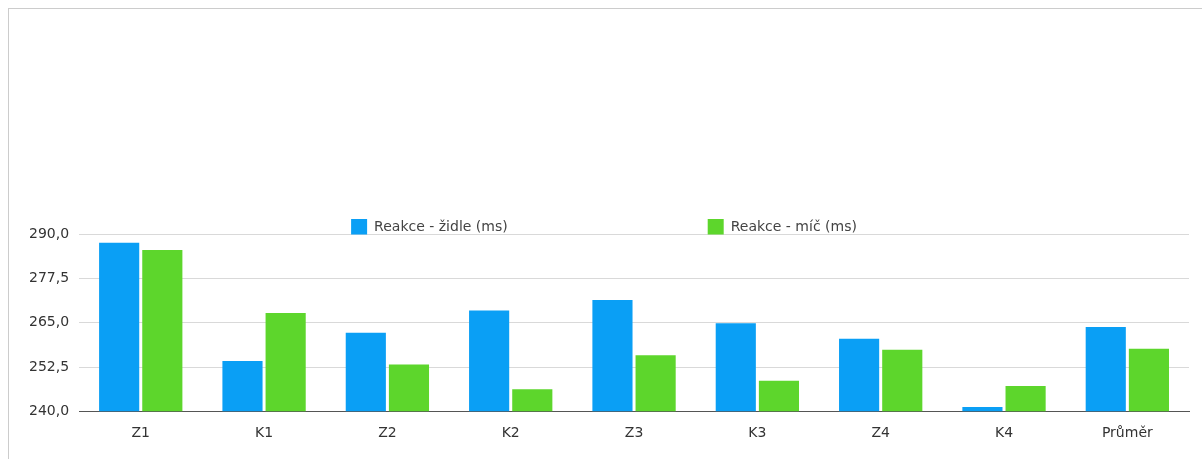 This screenshot has height=459, width=1202. I want to click on y-tick-label: 265,0, so click(49, 321).